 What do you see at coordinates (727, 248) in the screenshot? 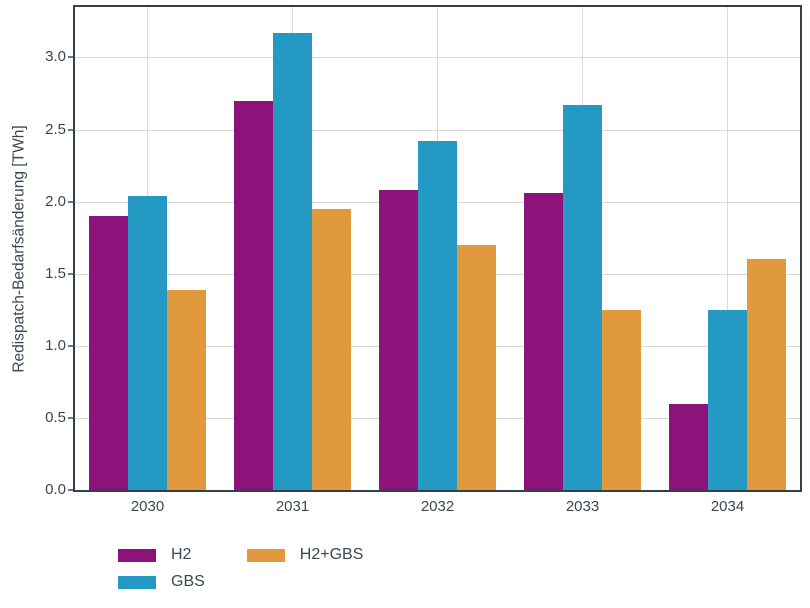
I see `v-gridline-2034` at bounding box center [727, 248].